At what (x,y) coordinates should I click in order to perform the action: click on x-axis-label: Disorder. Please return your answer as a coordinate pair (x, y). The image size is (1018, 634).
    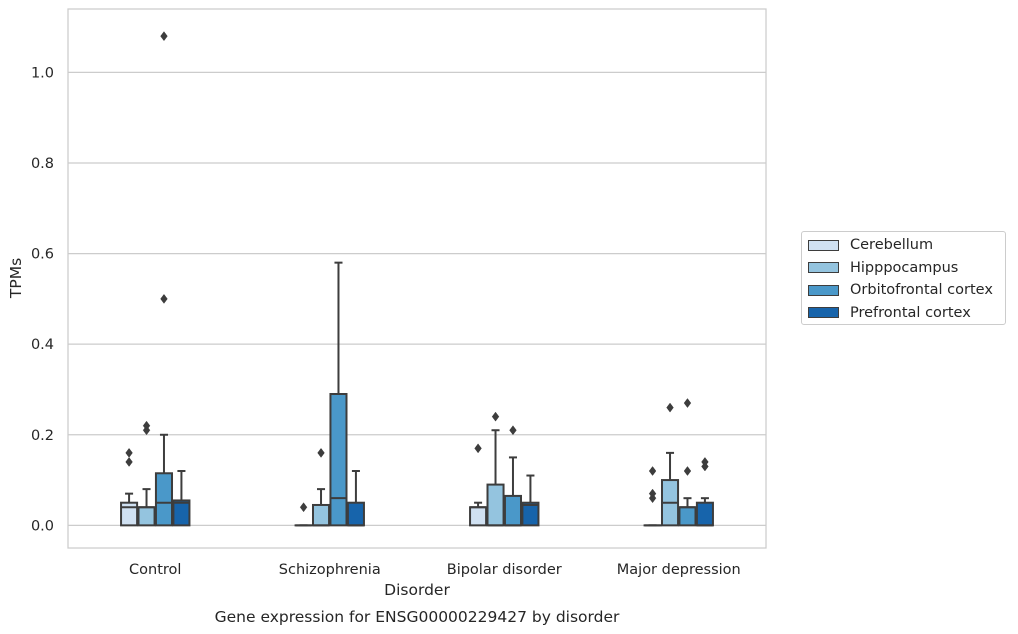
    Looking at the image, I should click on (417, 590).